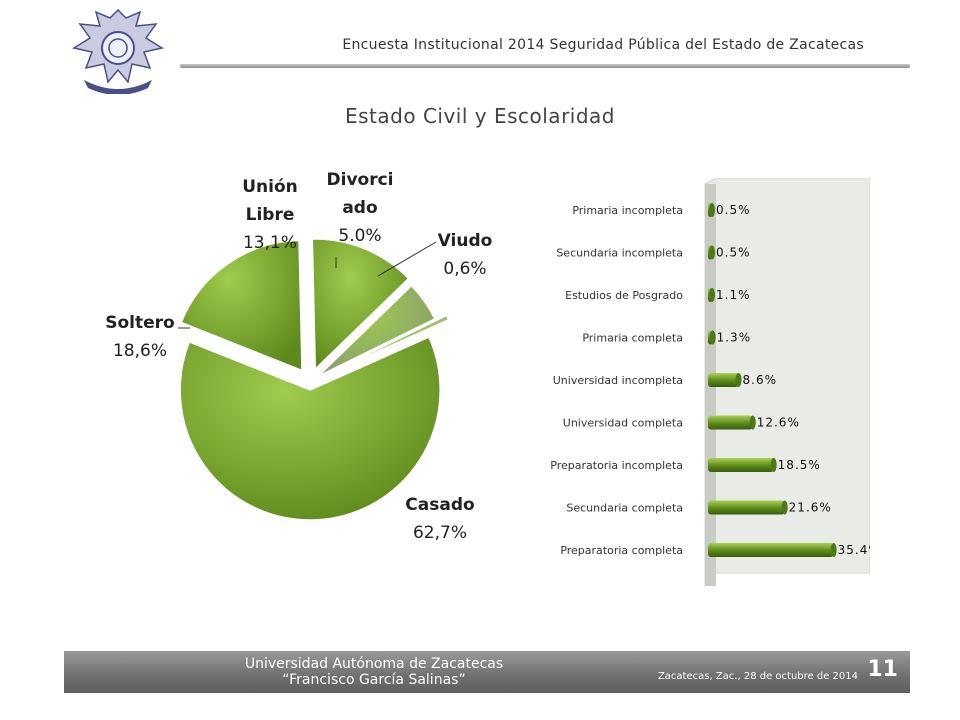 Image resolution: width=960 pixels, height=720 pixels. What do you see at coordinates (270, 187) in the screenshot?
I see `pie-category-label: Unión` at bounding box center [270, 187].